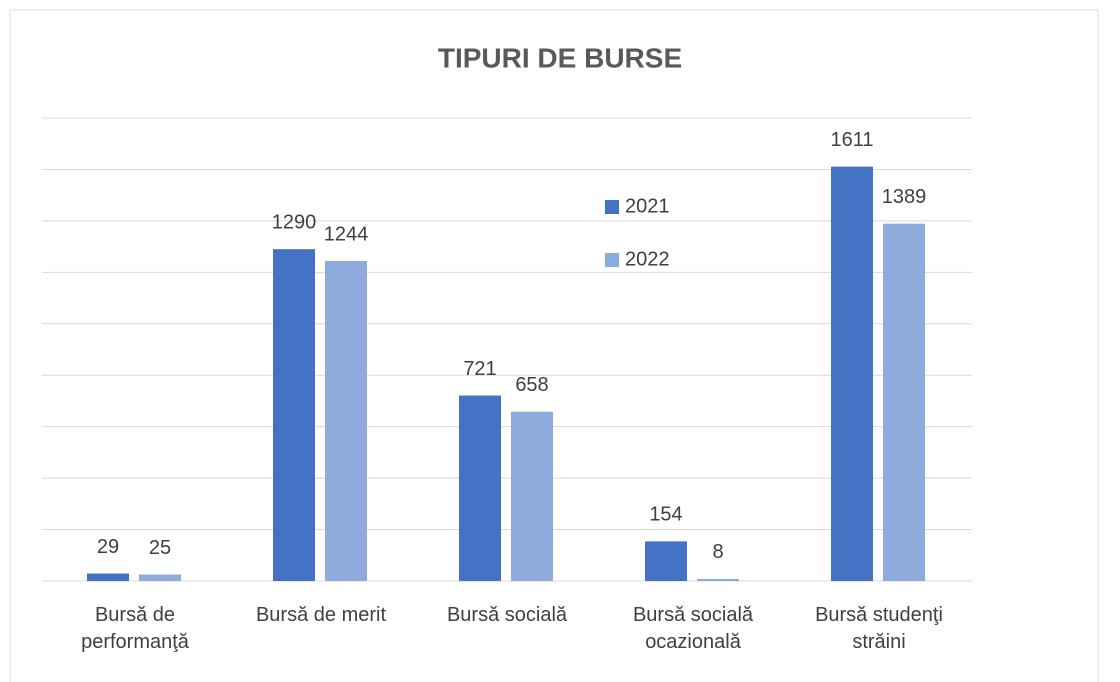  Describe the element at coordinates (560, 57) in the screenshot. I see `chart-title: TIPURI DE BURSE` at that location.